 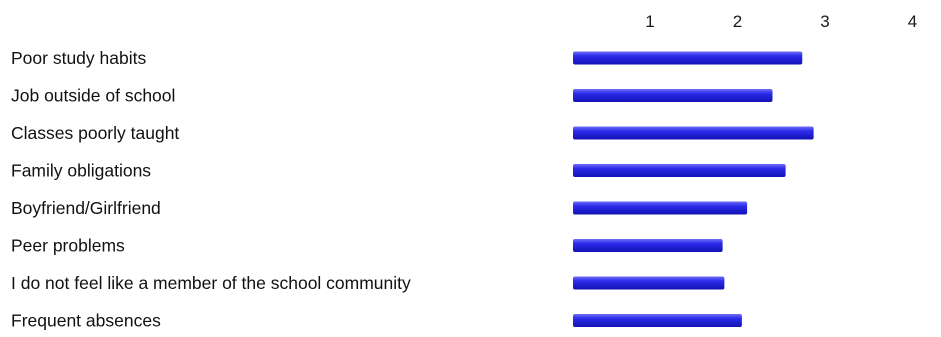 What do you see at coordinates (737, 21) in the screenshot?
I see `x-tick-label-2: 2` at bounding box center [737, 21].